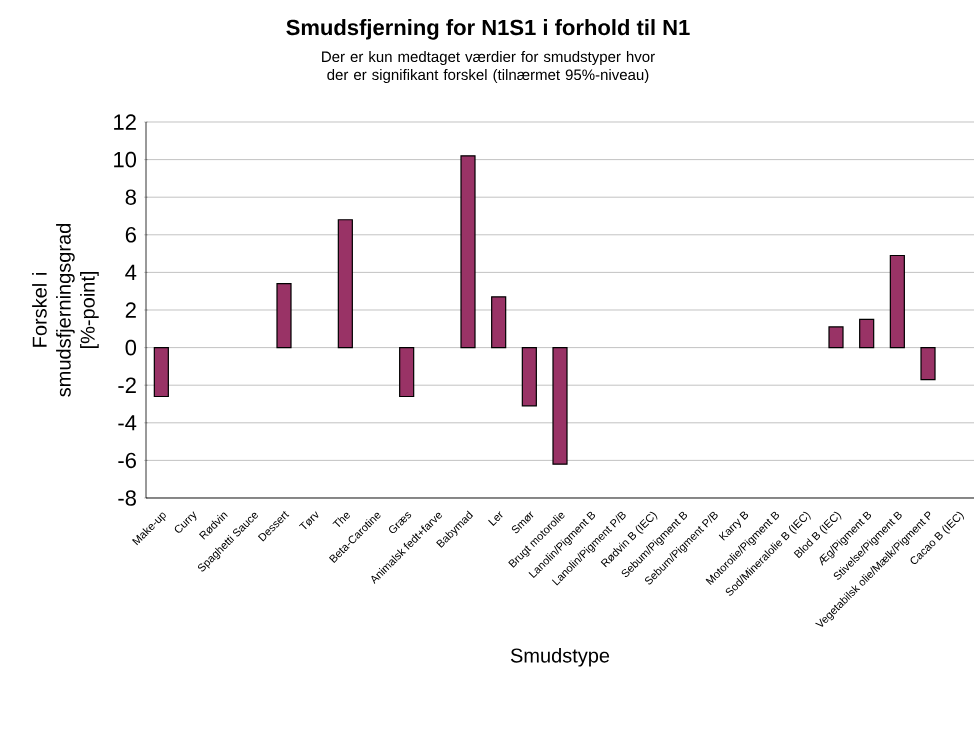  What do you see at coordinates (127, 423) in the screenshot?
I see `y-tick-label: -4` at bounding box center [127, 423].